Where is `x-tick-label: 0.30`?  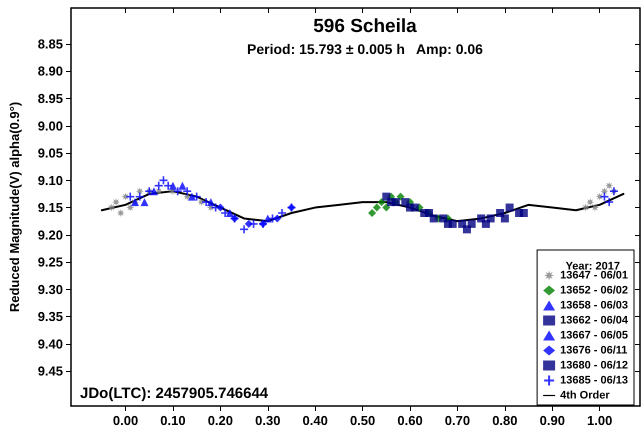 x-tick-label: 0.30 is located at coordinates (267, 420).